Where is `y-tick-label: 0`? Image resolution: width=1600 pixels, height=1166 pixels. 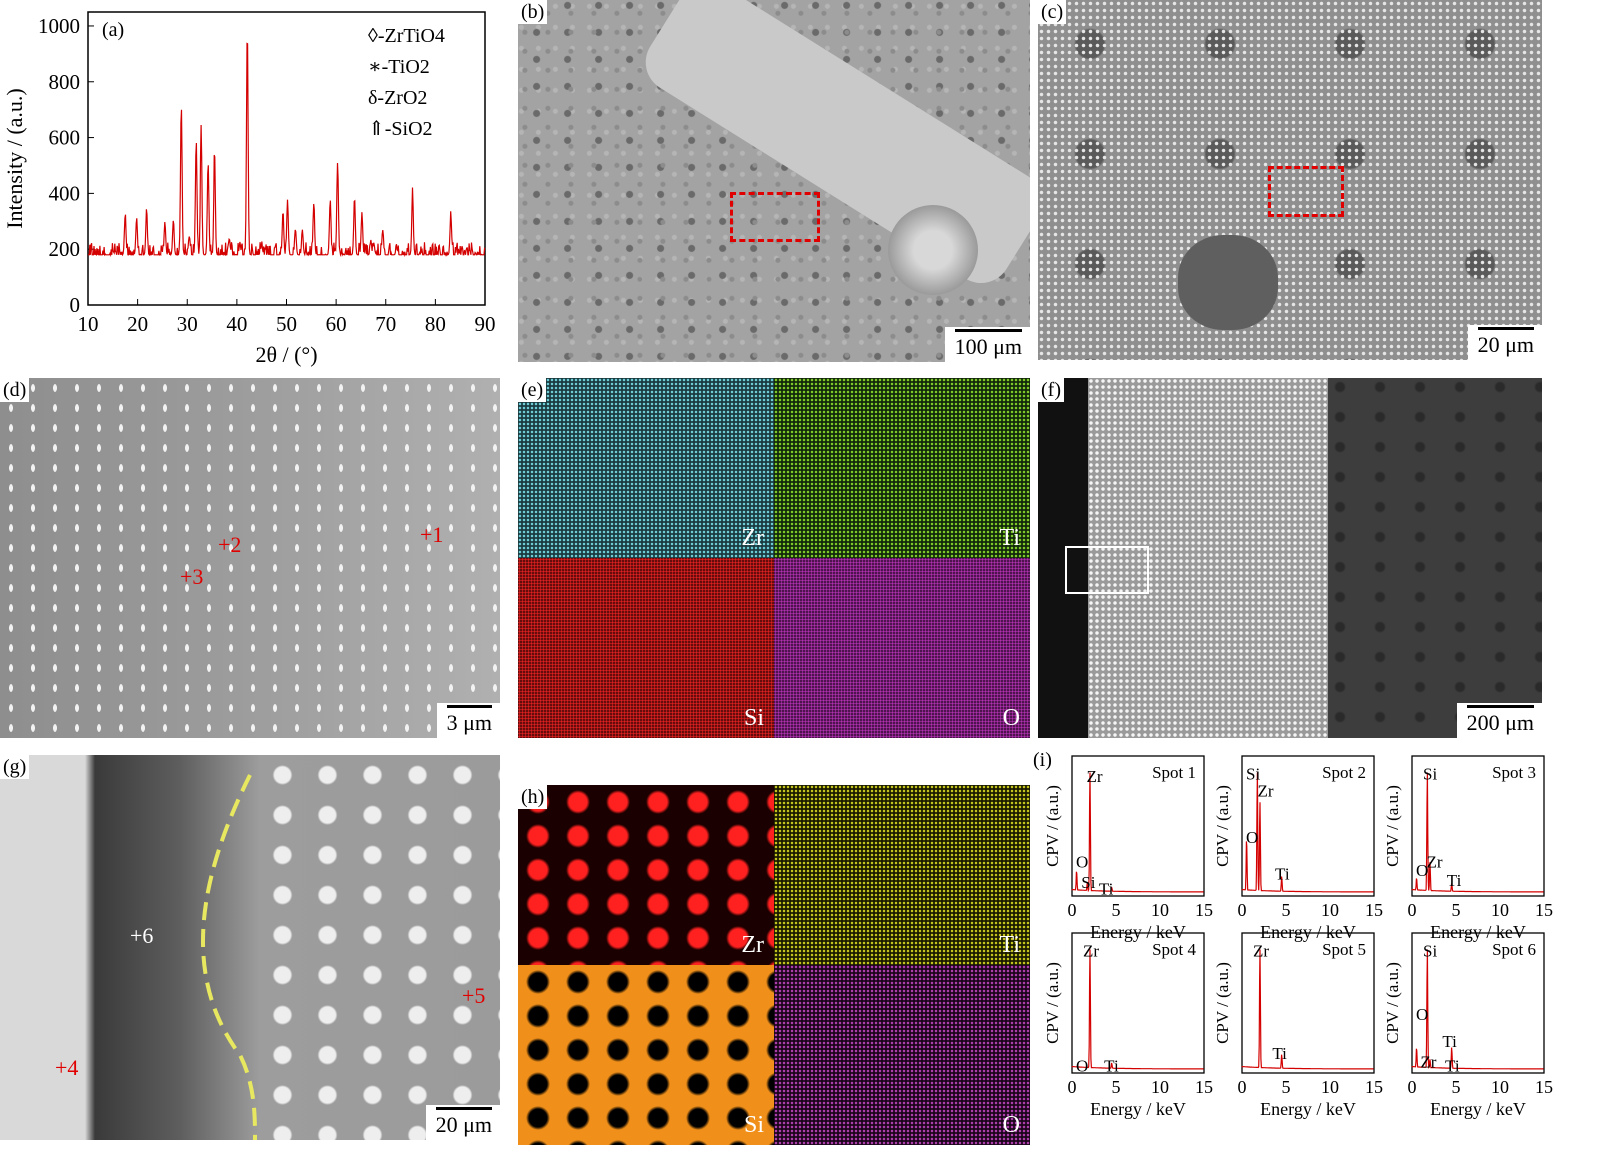
y-tick-label: 0 is located at coordinates (75, 305).